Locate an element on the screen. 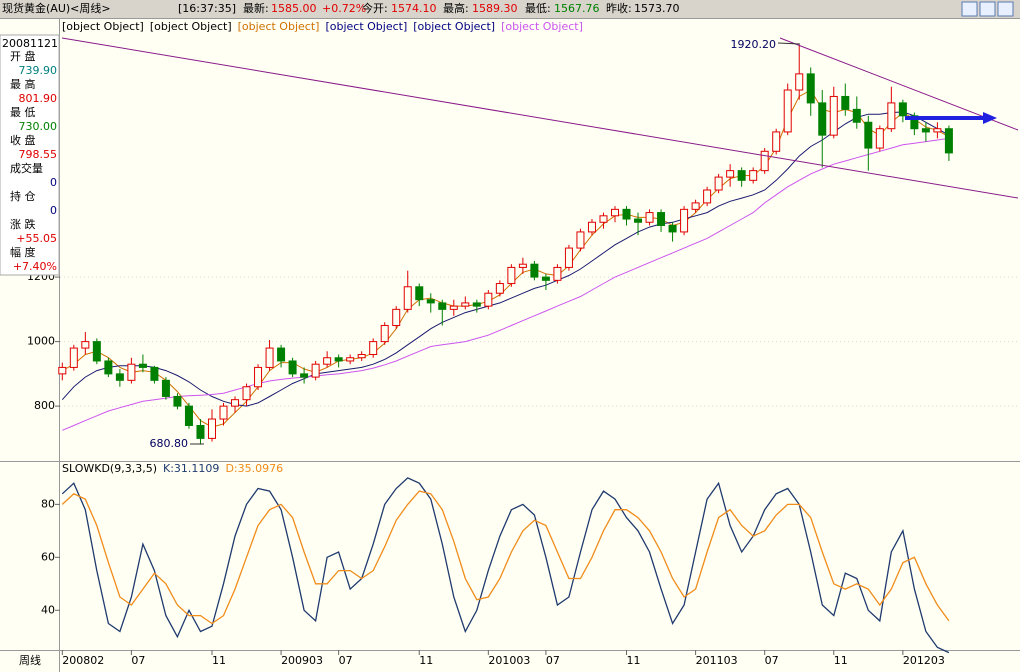 The image size is (1020, 672). info-value: +7.40% is located at coordinates (35, 266).